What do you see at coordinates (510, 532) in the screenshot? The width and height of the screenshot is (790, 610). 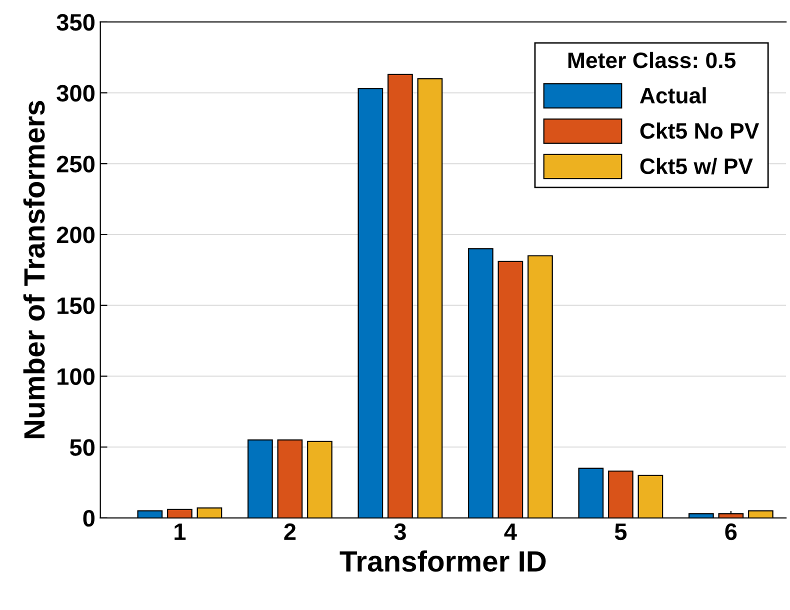 I see `x-tick-label: 4` at bounding box center [510, 532].